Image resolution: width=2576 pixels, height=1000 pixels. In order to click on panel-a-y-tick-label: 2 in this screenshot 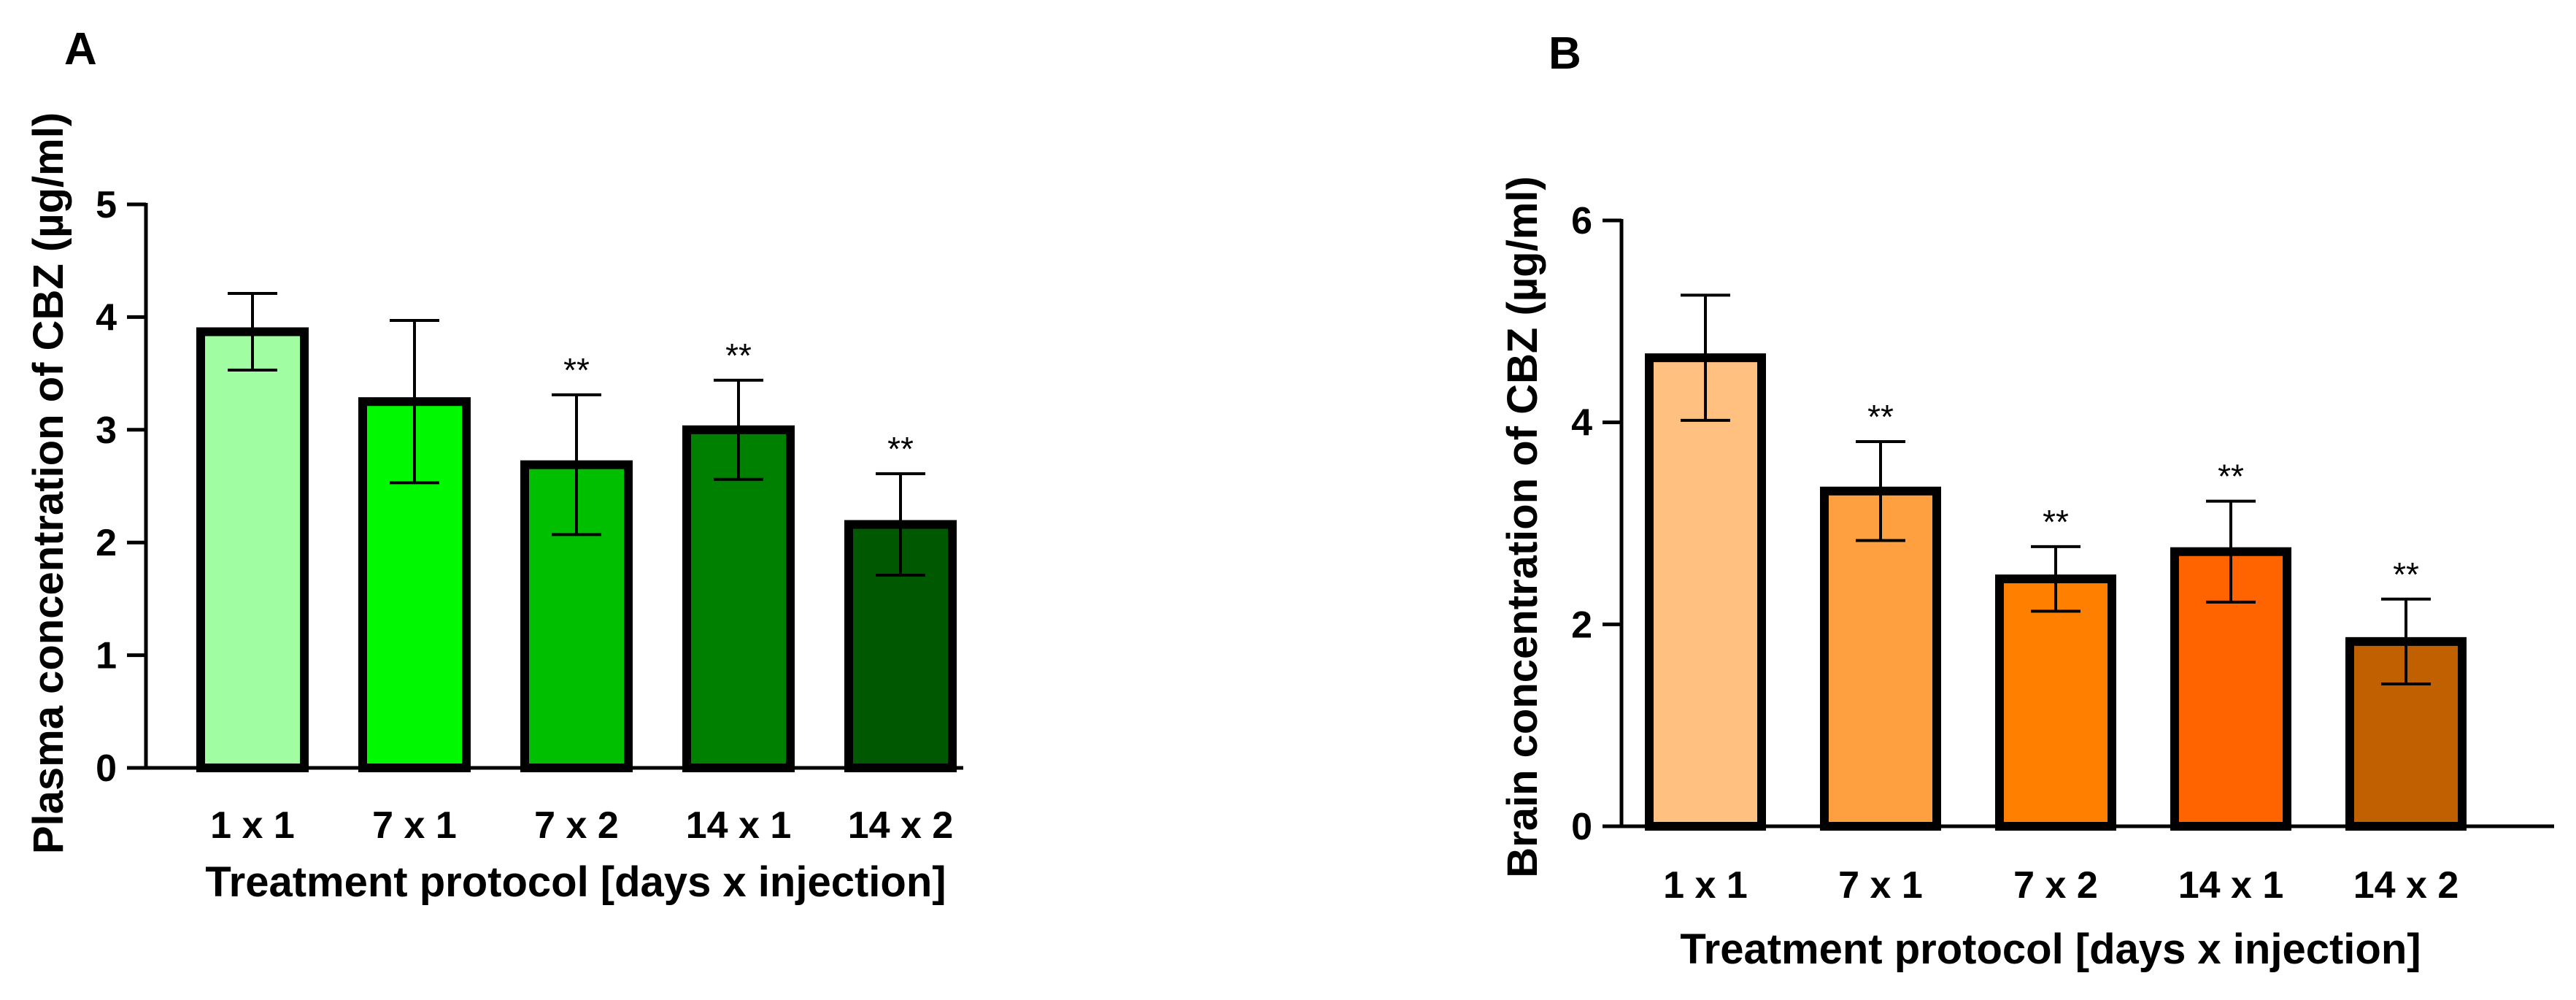, I will do `click(106, 543)`.